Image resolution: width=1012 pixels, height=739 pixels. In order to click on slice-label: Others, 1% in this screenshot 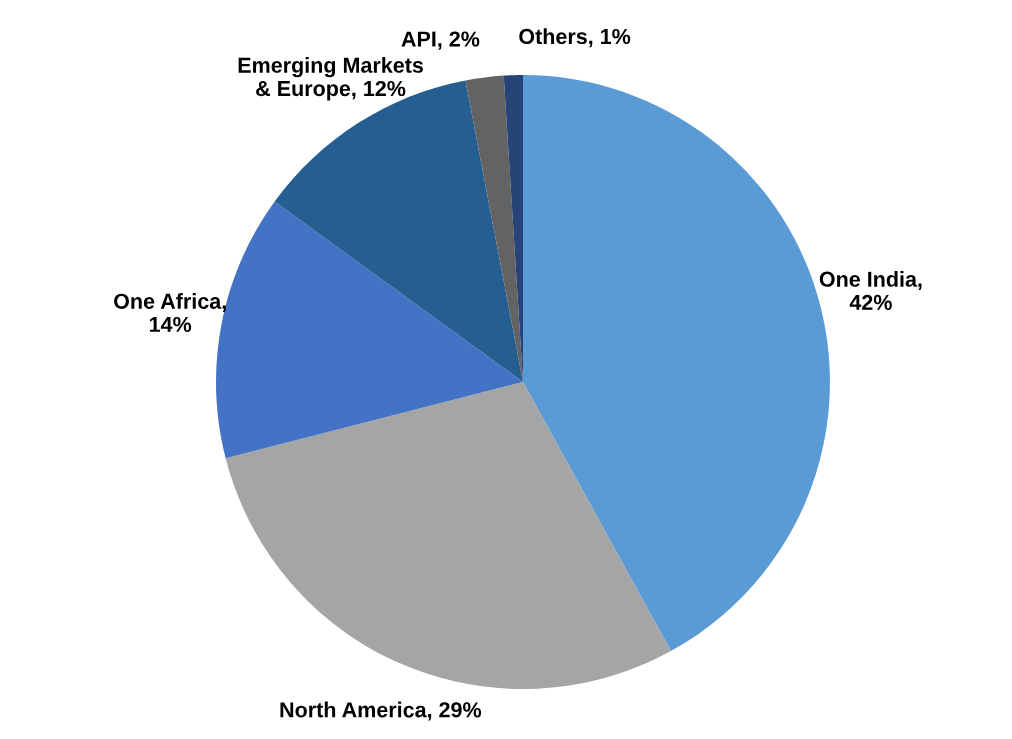, I will do `click(575, 38)`.